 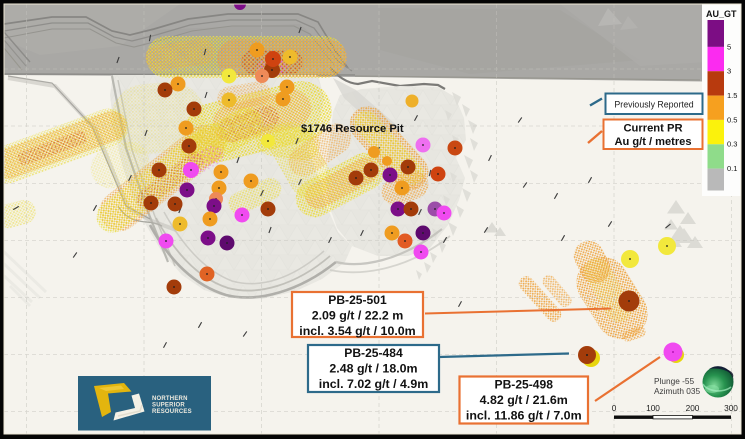 What do you see at coordinates (524, 416) in the screenshot?
I see `svg-text: incl. 11.86 g/t / 7.0m` at bounding box center [524, 416].